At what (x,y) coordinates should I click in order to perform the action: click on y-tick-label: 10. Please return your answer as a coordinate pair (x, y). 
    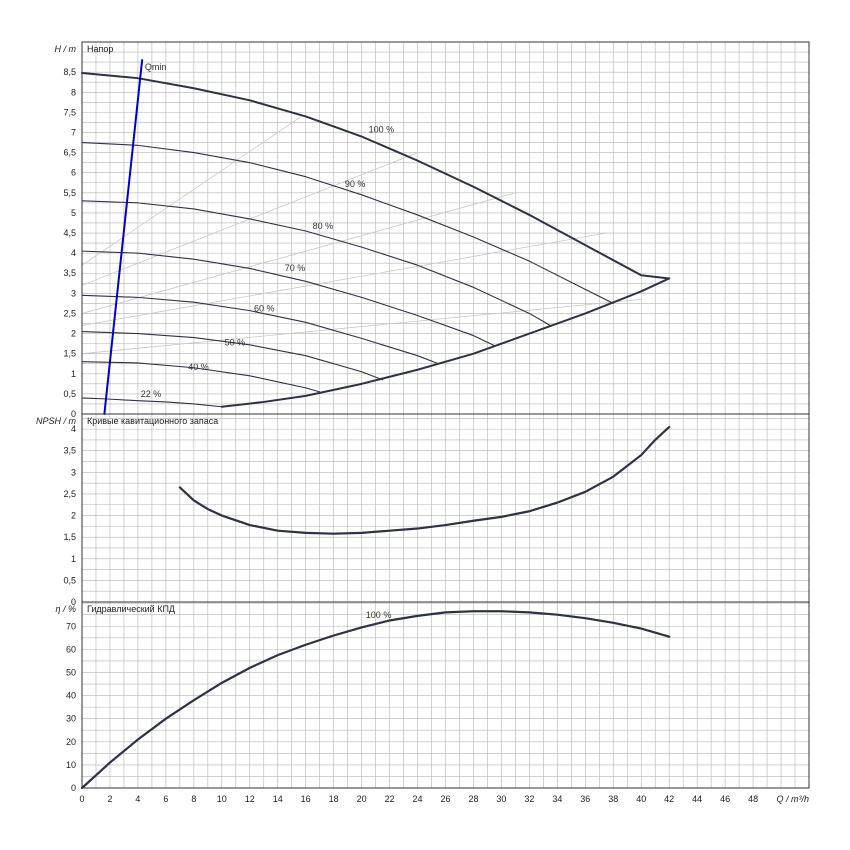
    Looking at the image, I should click on (71, 765).